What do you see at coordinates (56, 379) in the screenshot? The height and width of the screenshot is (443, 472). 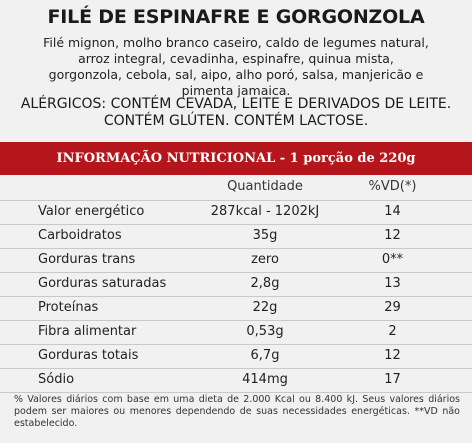 I see `nutrient-name: Sódio` at bounding box center [56, 379].